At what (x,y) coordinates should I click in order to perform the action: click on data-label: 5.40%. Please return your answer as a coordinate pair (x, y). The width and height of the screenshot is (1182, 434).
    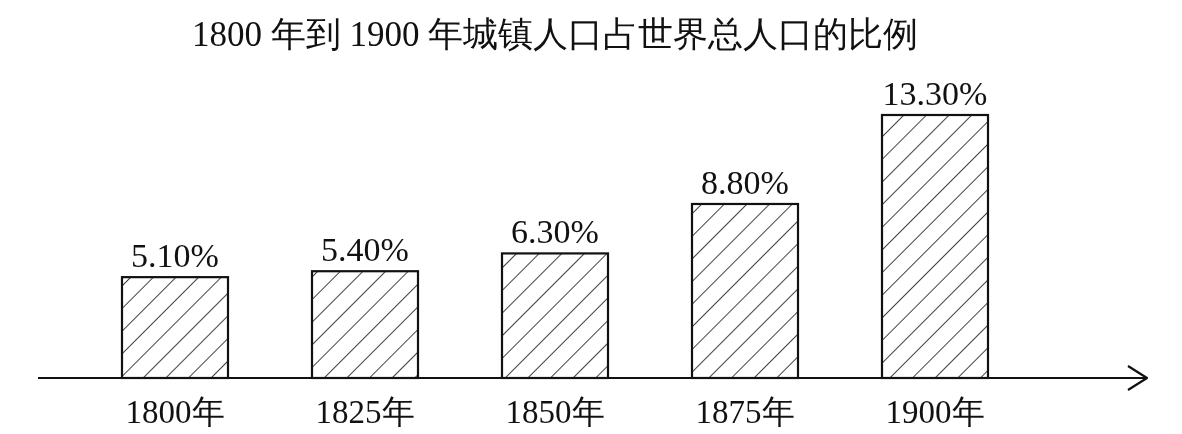
    Looking at the image, I should click on (365, 250).